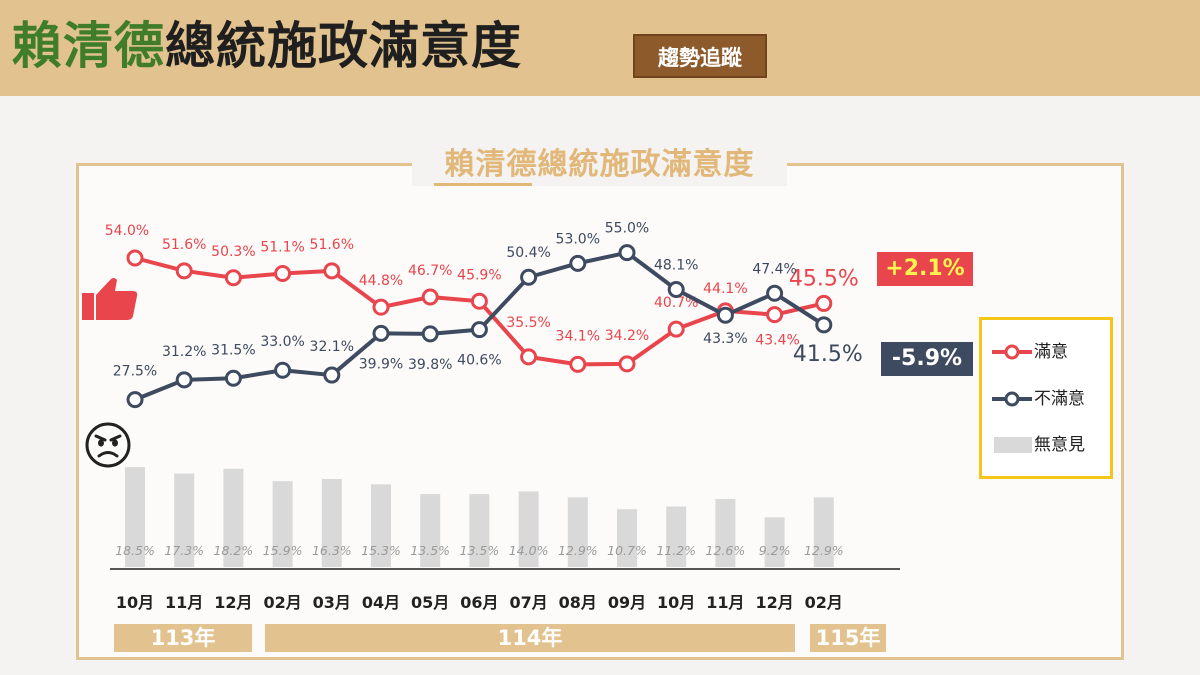 The width and height of the screenshot is (1200, 675). What do you see at coordinates (627, 550) in the screenshot?
I see `no-opinion-label: 10.7%` at bounding box center [627, 550].